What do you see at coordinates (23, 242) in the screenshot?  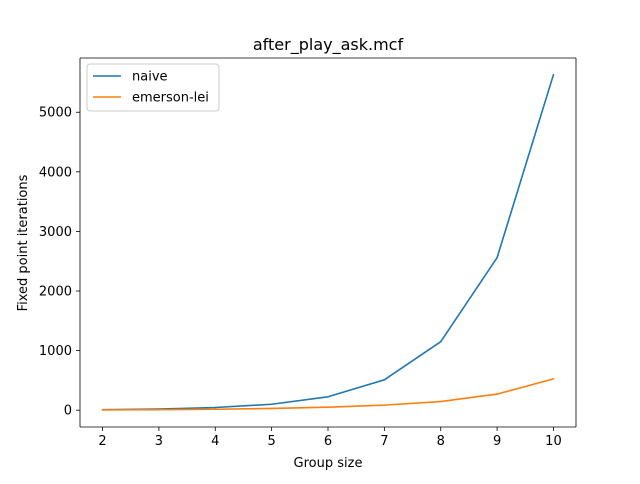 I see `y-axis-label: Fixed point iterations` at bounding box center [23, 242].